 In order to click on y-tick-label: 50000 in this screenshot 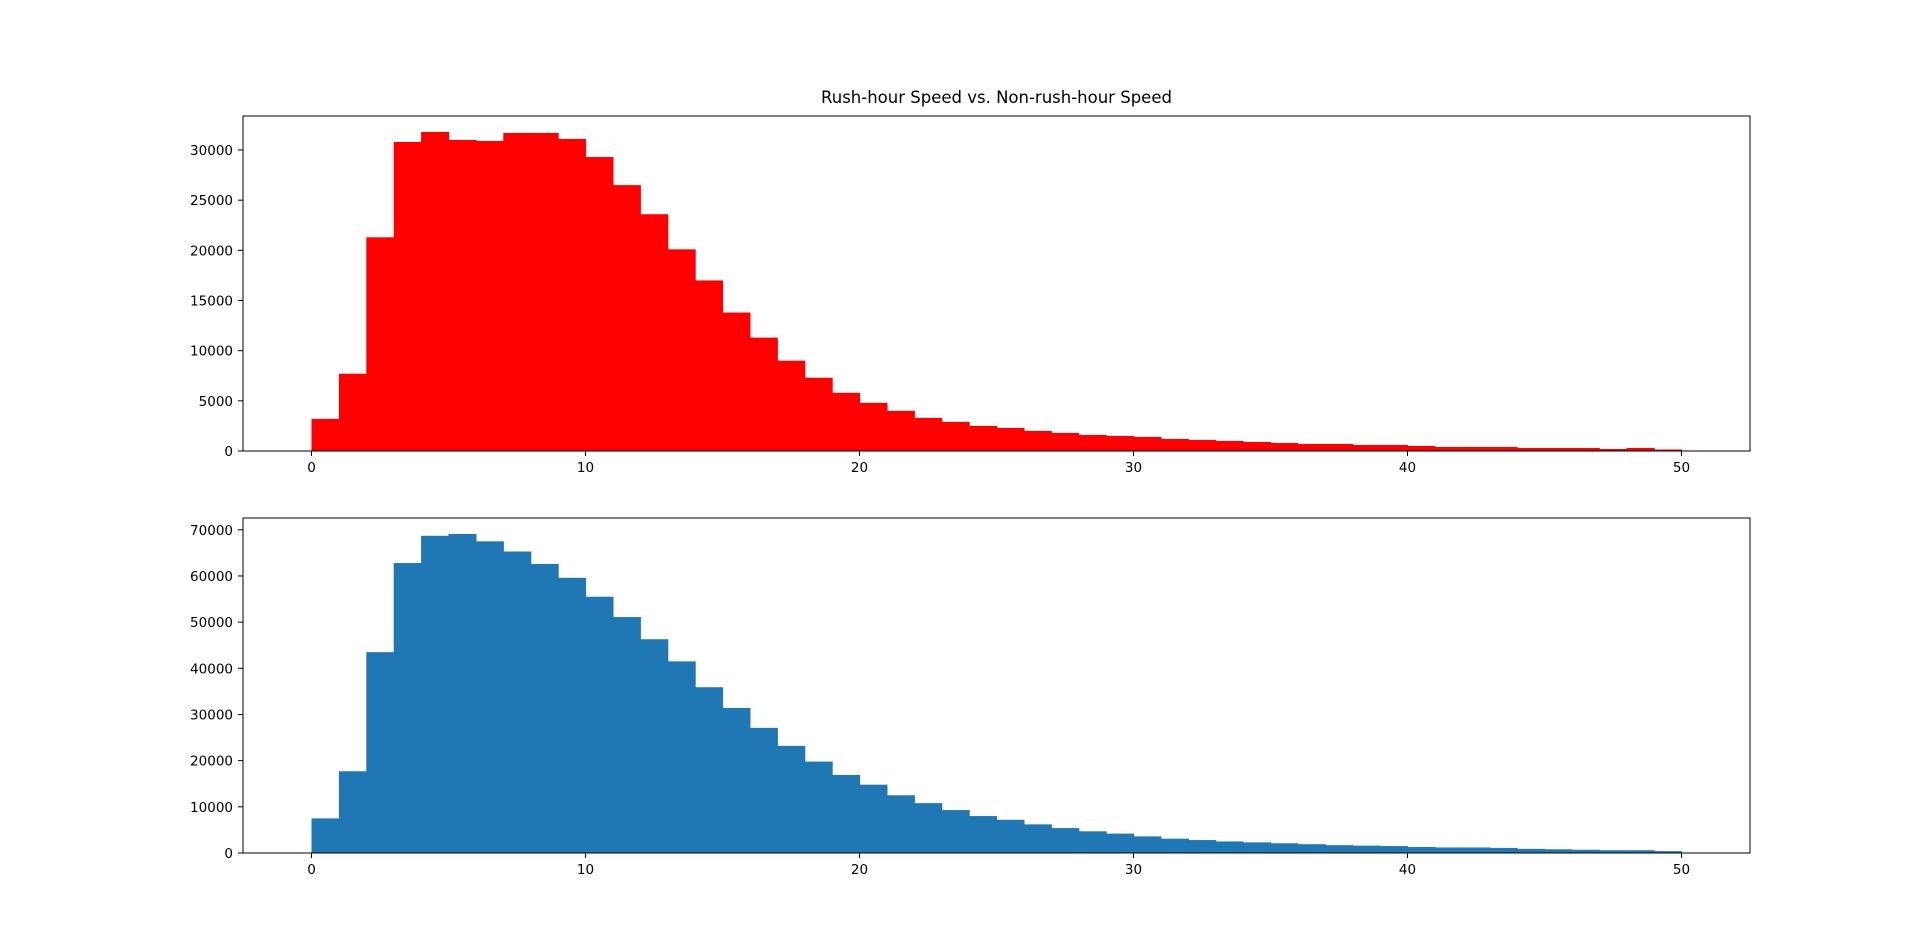, I will do `click(211, 623)`.